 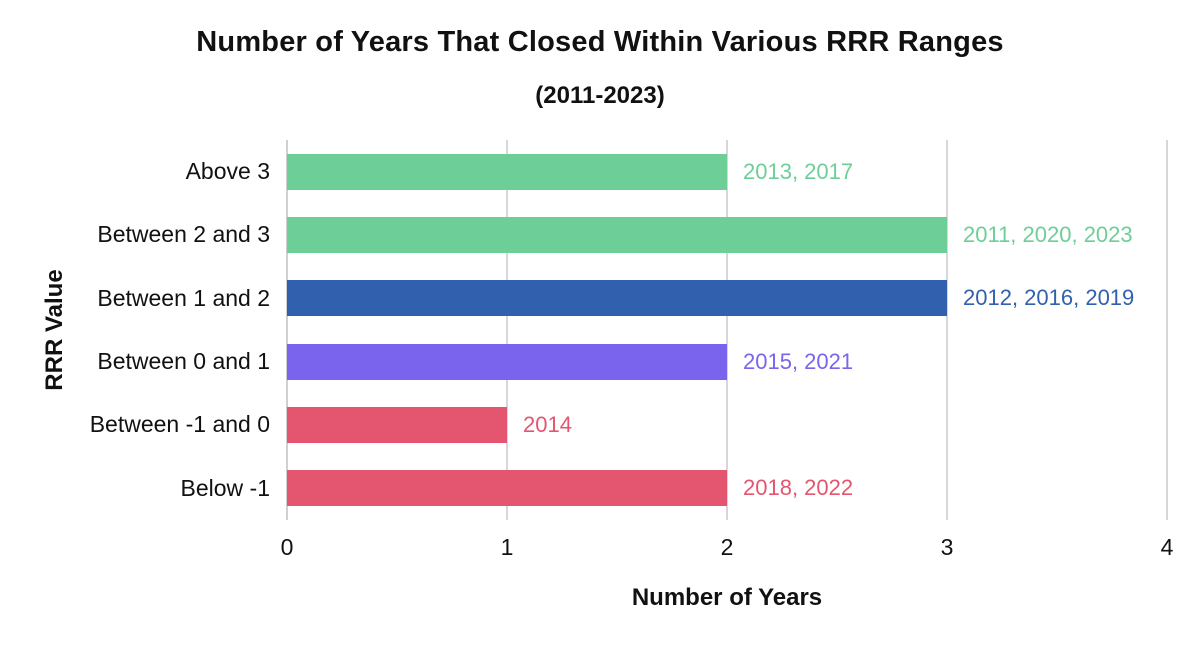 I want to click on bar-row: 2015, 2021, so click(x=727, y=361).